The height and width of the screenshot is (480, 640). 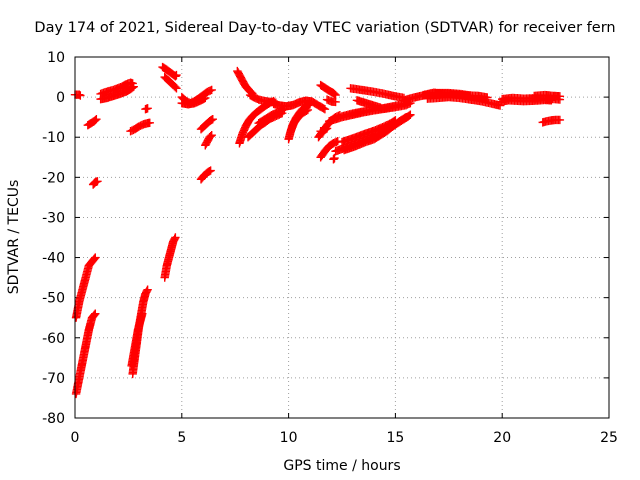 I want to click on y-tick-label: -20, so click(x=53, y=178).